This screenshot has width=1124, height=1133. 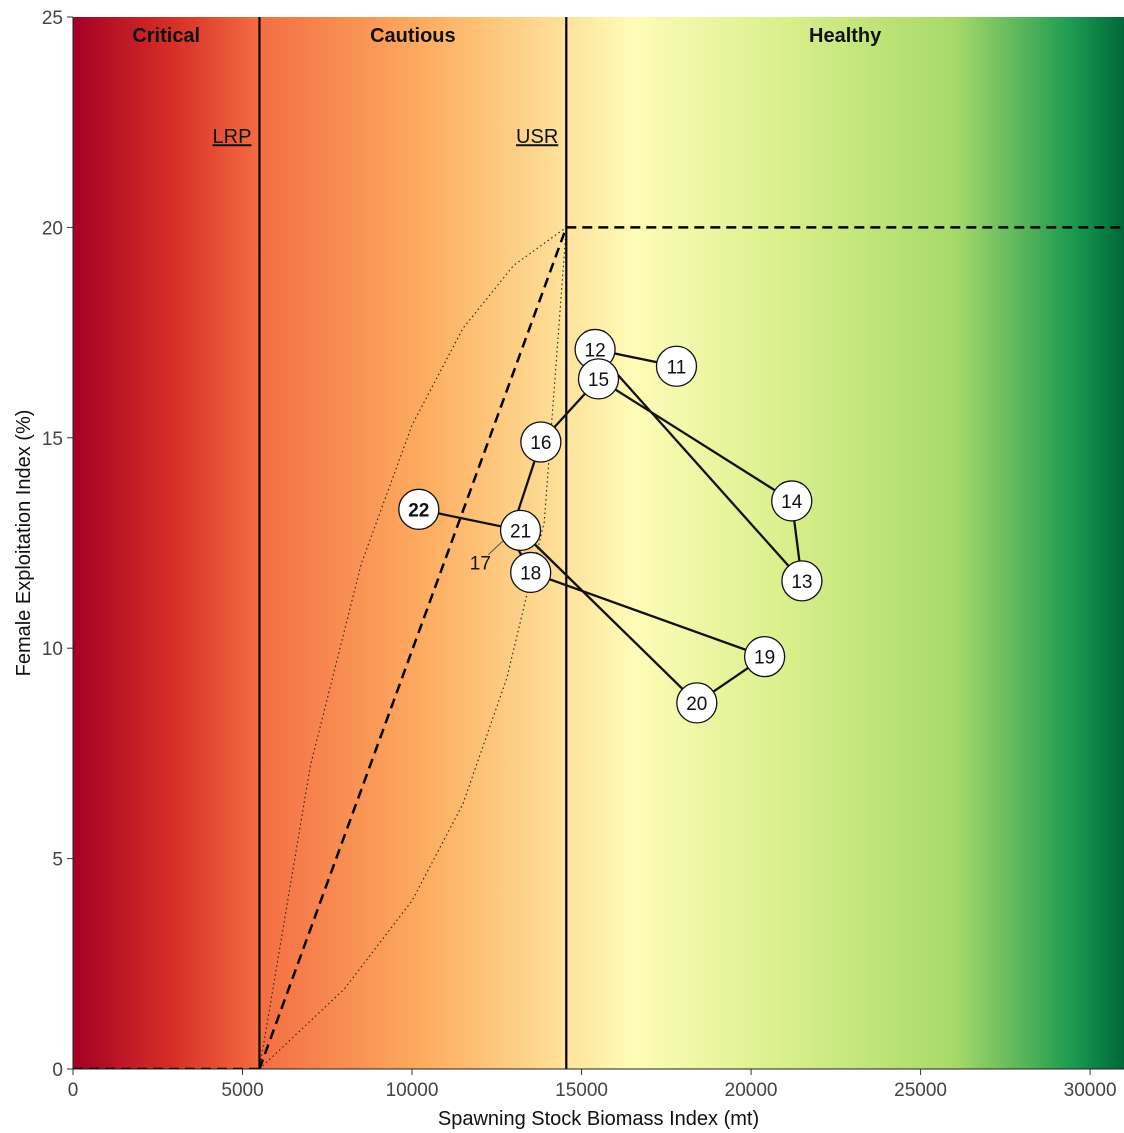 I want to click on data-point-19: 19, so click(x=764, y=656).